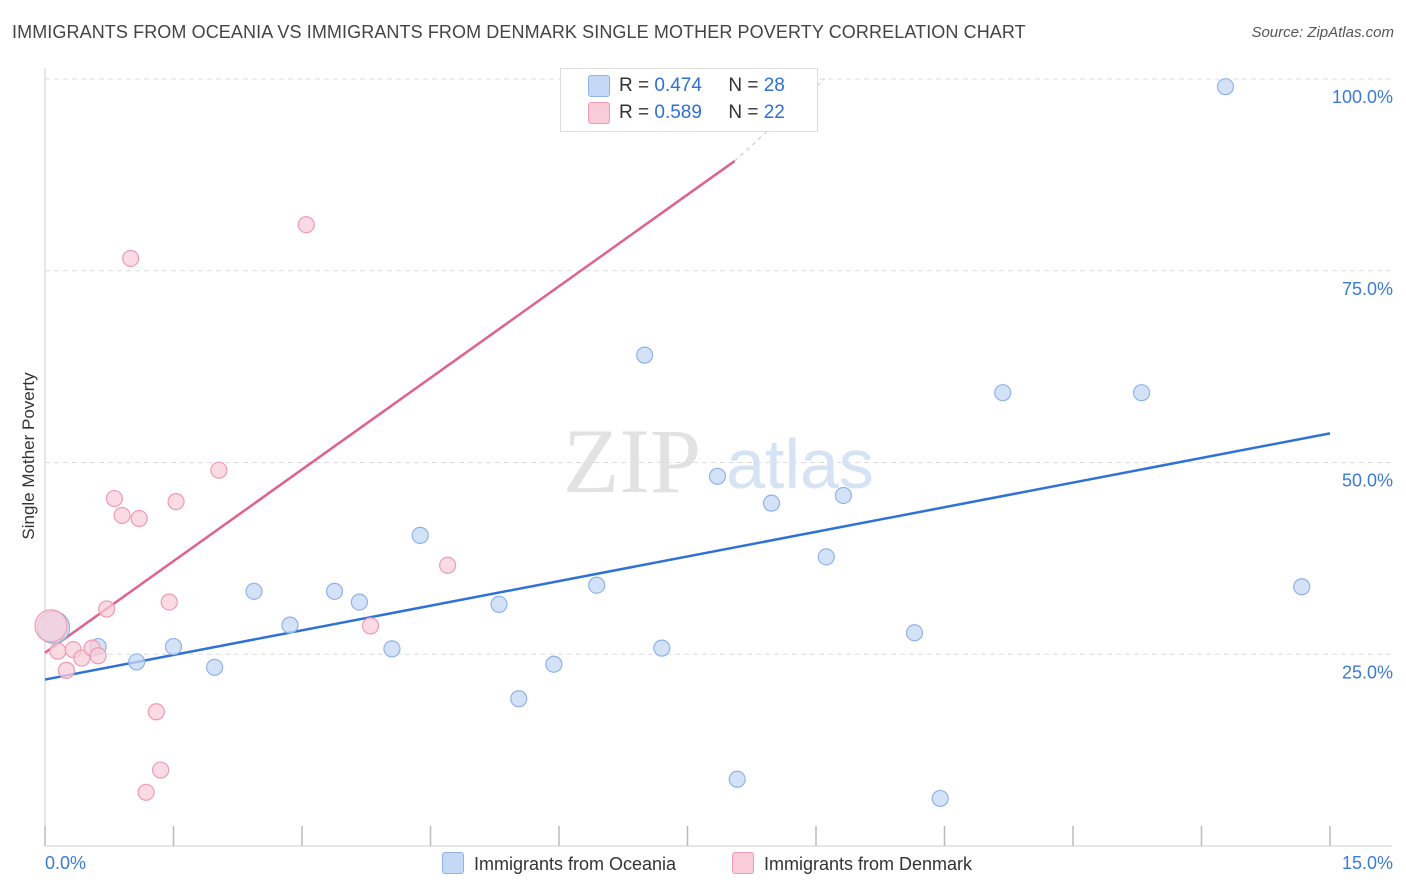 The width and height of the screenshot is (1406, 892). I want to click on denmark-n-label: N =, so click(746, 112).